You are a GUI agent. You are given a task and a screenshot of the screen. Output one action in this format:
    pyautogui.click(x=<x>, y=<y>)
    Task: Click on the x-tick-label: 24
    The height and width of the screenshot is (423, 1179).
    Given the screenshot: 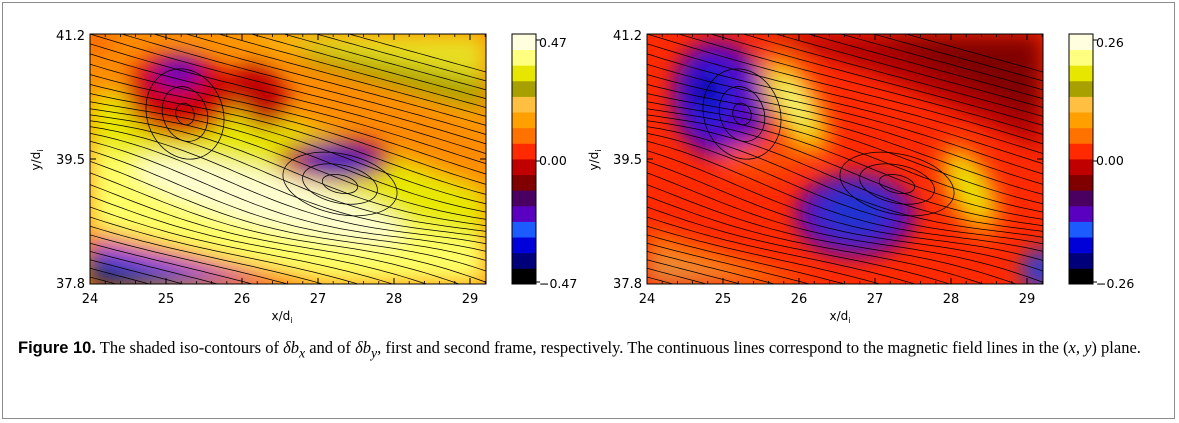 What is the action you would take?
    pyautogui.click(x=647, y=299)
    